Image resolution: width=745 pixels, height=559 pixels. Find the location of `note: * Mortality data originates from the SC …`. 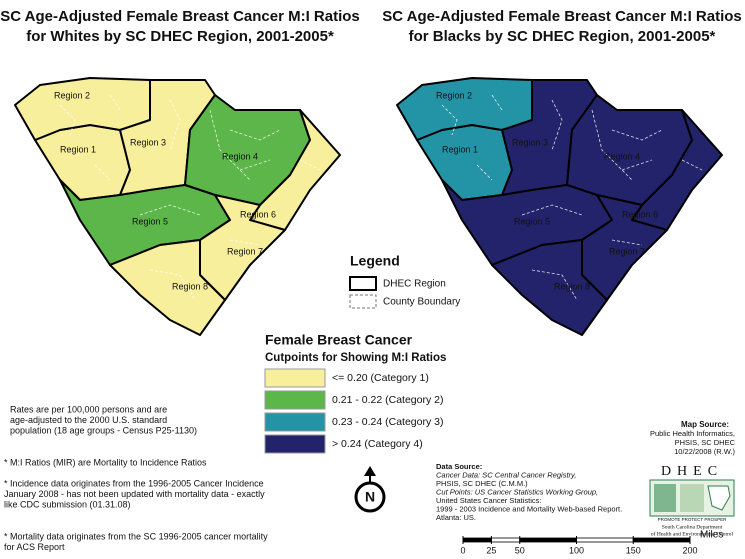

note: * Mortality data originates from the SC … is located at coordinates (136, 536).